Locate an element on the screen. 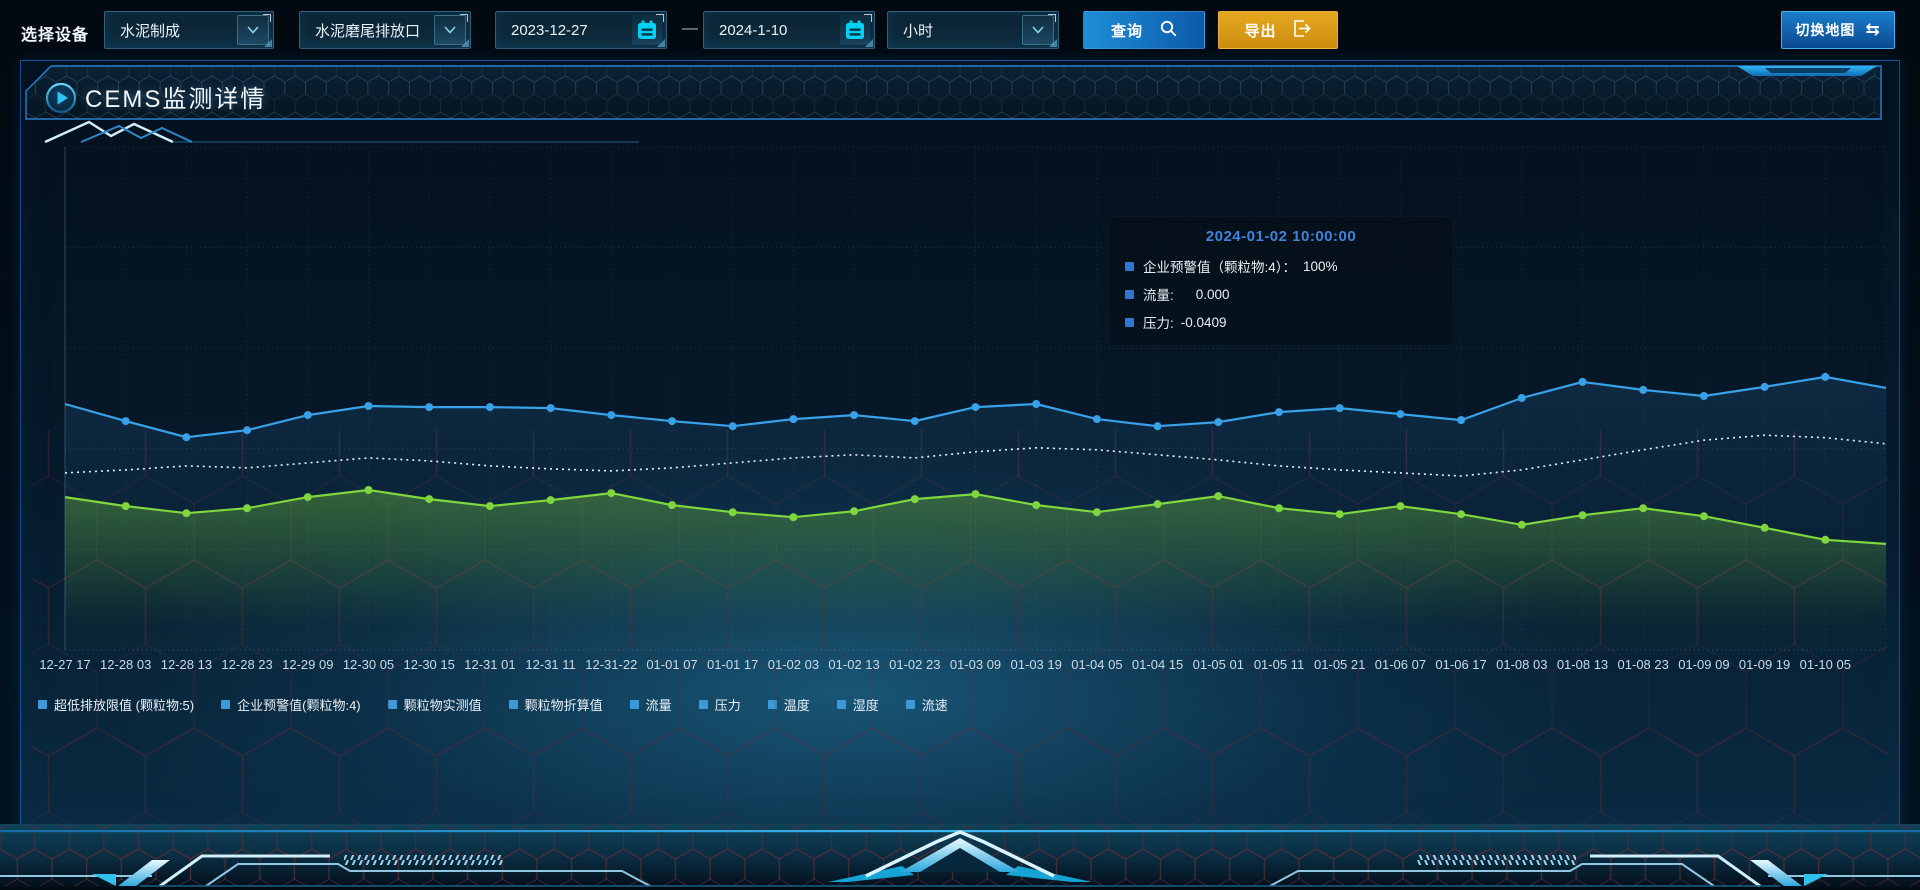 The image size is (1920, 890). tooltip-label: 流量: is located at coordinates (1158, 295).